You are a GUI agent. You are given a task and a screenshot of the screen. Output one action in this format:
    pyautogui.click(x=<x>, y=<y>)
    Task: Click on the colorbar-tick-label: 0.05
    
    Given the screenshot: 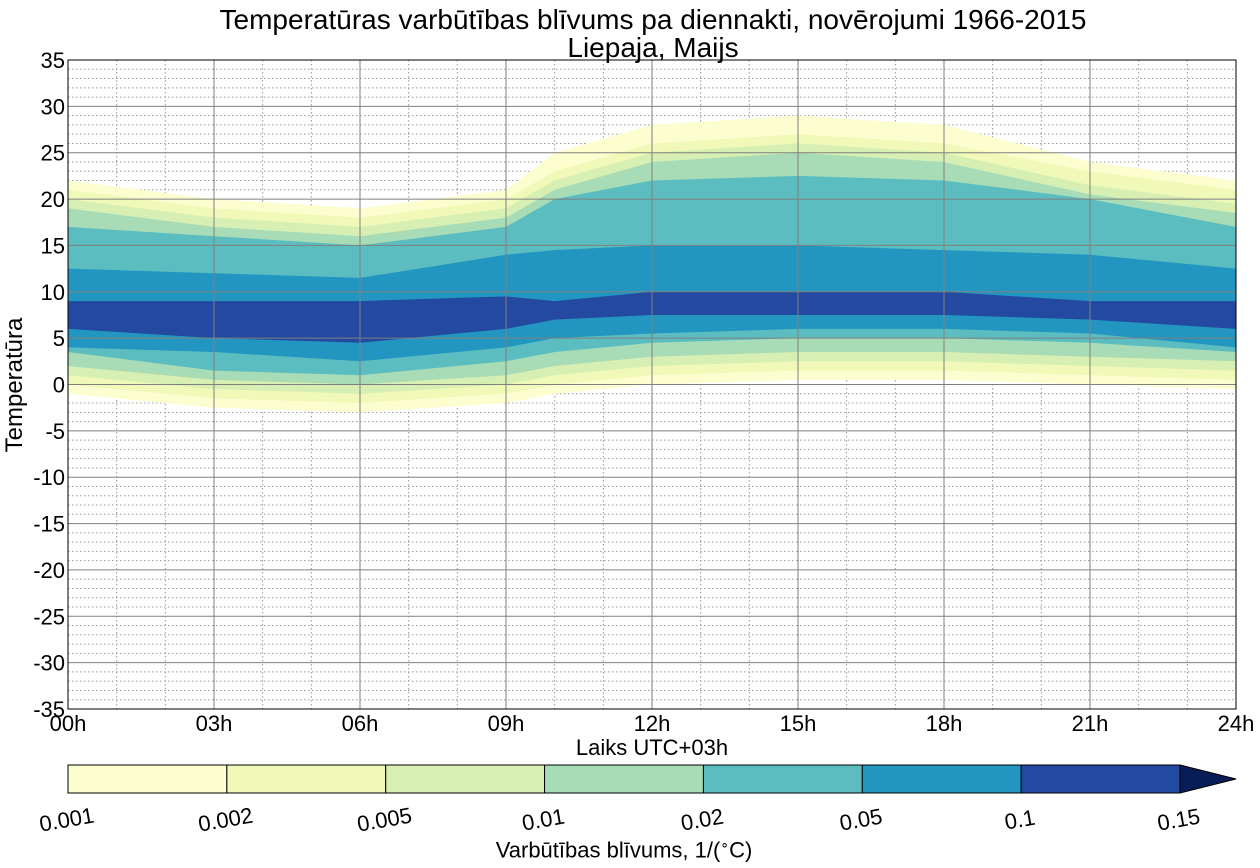 What is the action you would take?
    pyautogui.click(x=861, y=820)
    